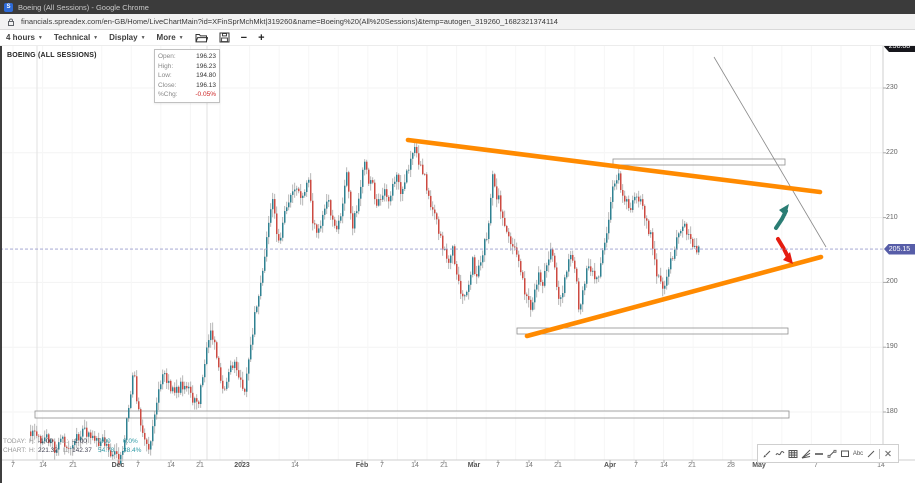 The image size is (915, 483). I want to click on toolbar-dropdown-technical: Technical ▼, so click(76, 37).